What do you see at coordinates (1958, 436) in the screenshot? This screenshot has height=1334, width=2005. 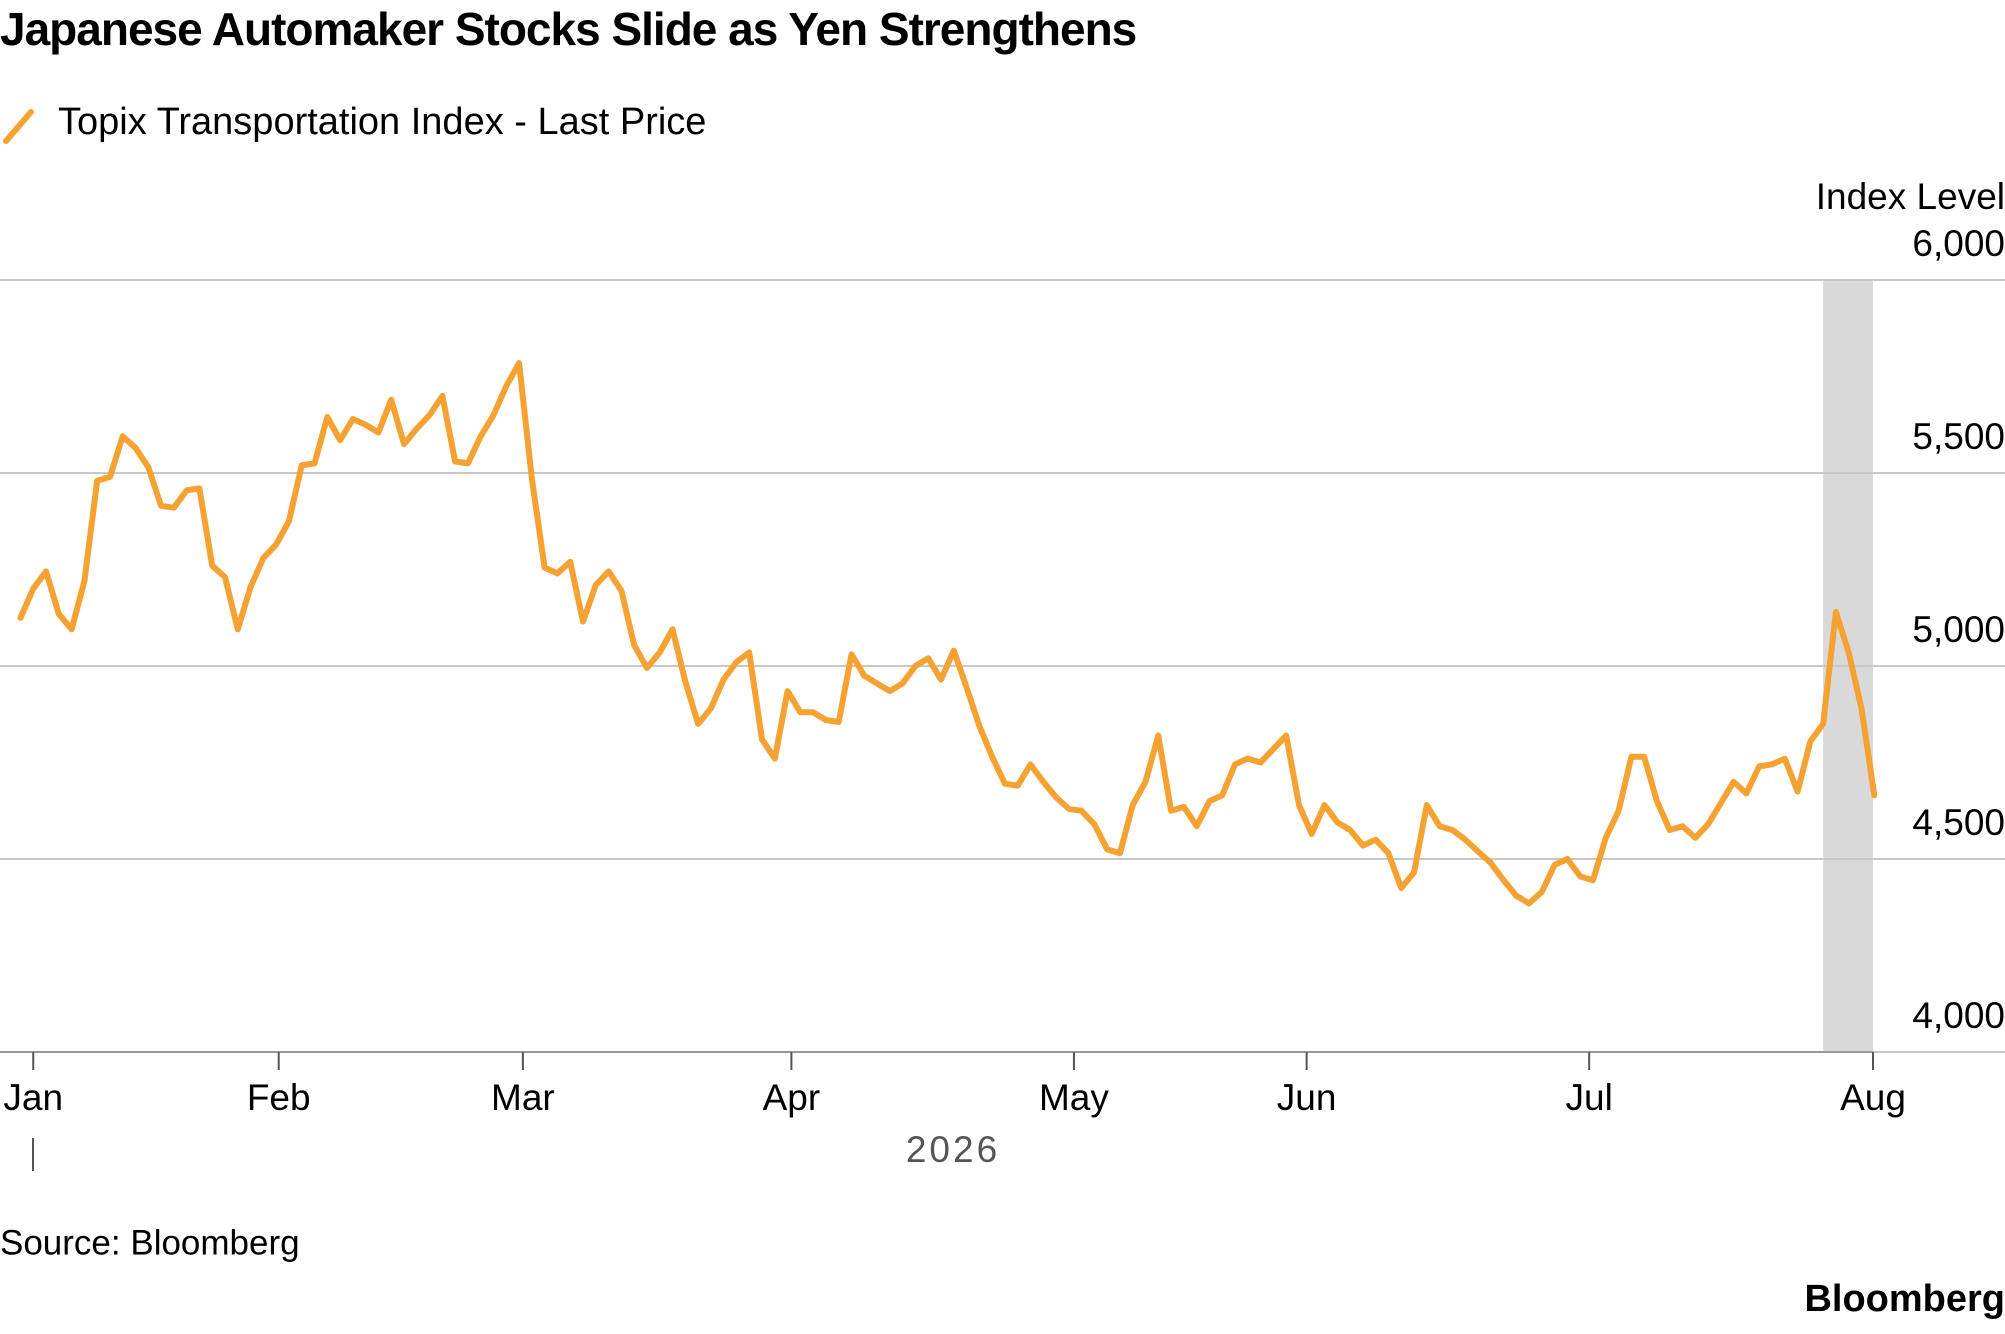 I see `y-tick-label: 5,500` at bounding box center [1958, 436].